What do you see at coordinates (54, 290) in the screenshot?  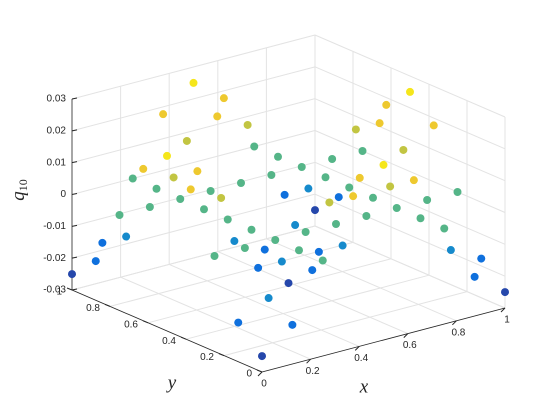 I see `z-tick-label: -0.03` at bounding box center [54, 290].